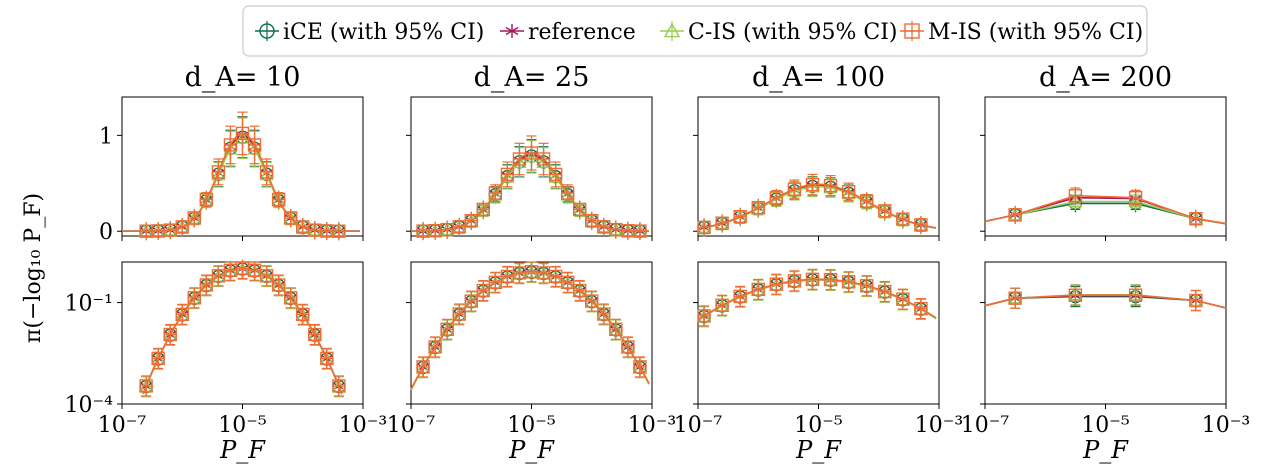 This screenshot has height=468, width=1267. What do you see at coordinates (383, 32) in the screenshot?
I see `legend-label: iCE (with 95% CI)` at bounding box center [383, 32].